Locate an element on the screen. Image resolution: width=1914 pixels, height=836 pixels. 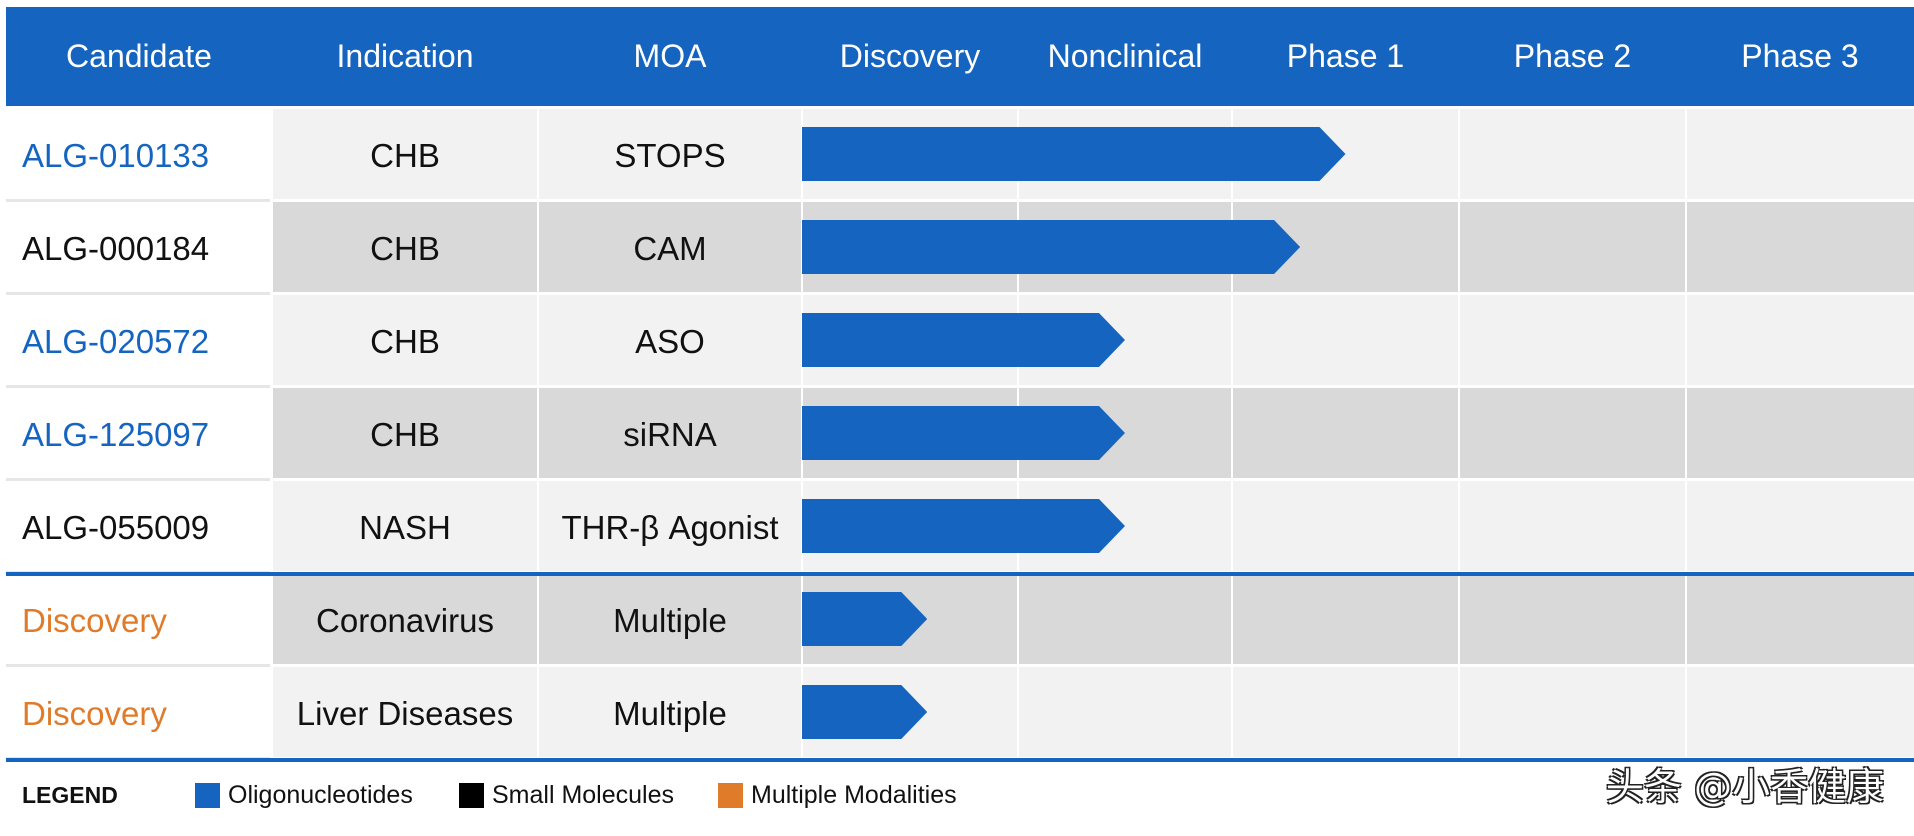
candidate-label: ALG-010133 is located at coordinates (116, 155).